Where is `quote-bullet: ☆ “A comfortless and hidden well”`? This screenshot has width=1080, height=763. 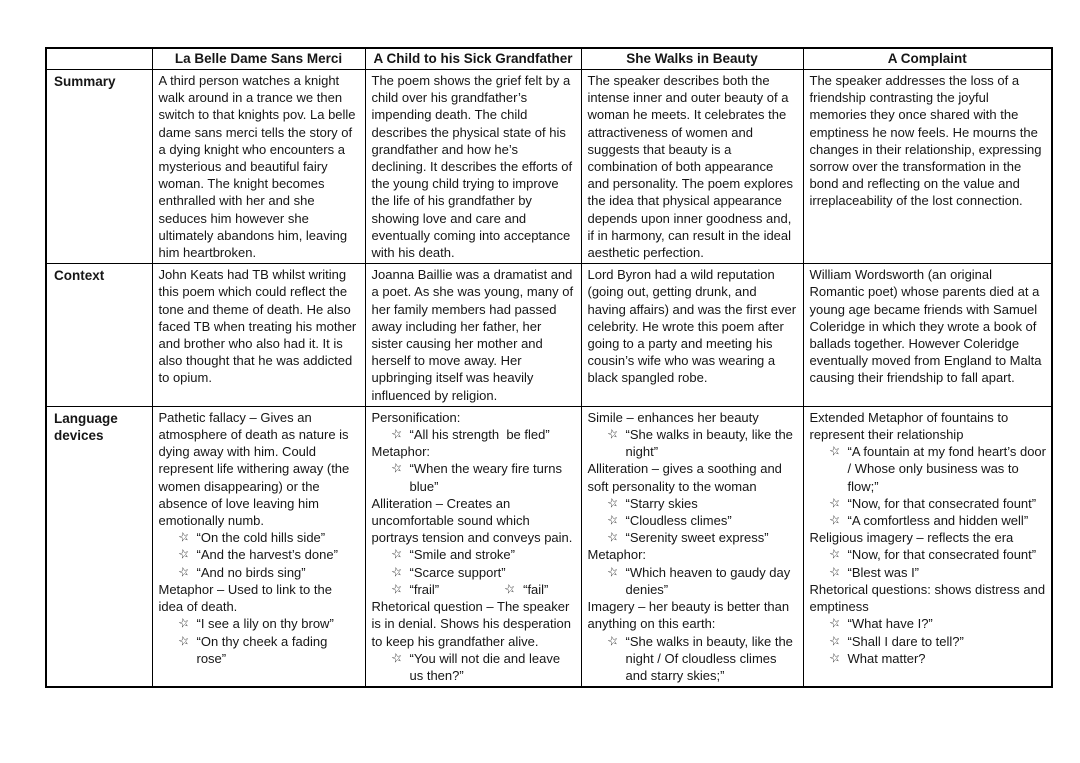 quote-bullet: ☆ “A comfortless and hidden well” is located at coordinates (928, 520).